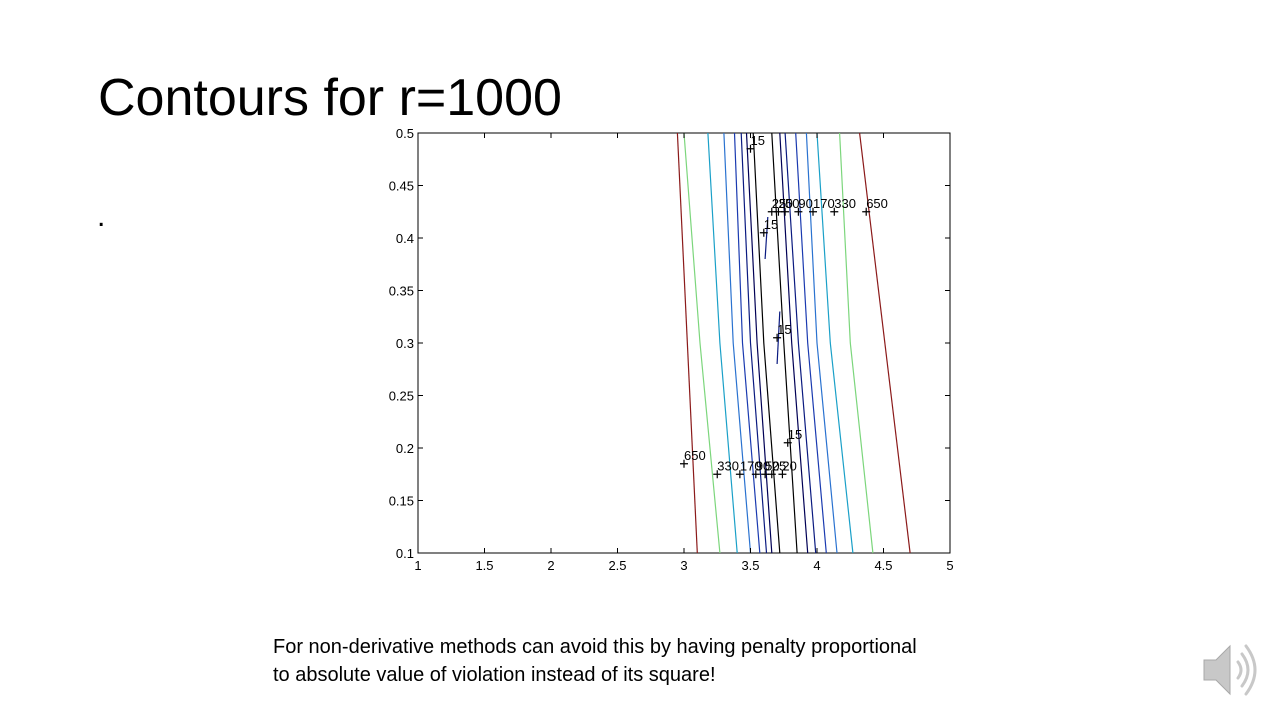  I want to click on y-tick-label: 0.15, so click(401, 501).